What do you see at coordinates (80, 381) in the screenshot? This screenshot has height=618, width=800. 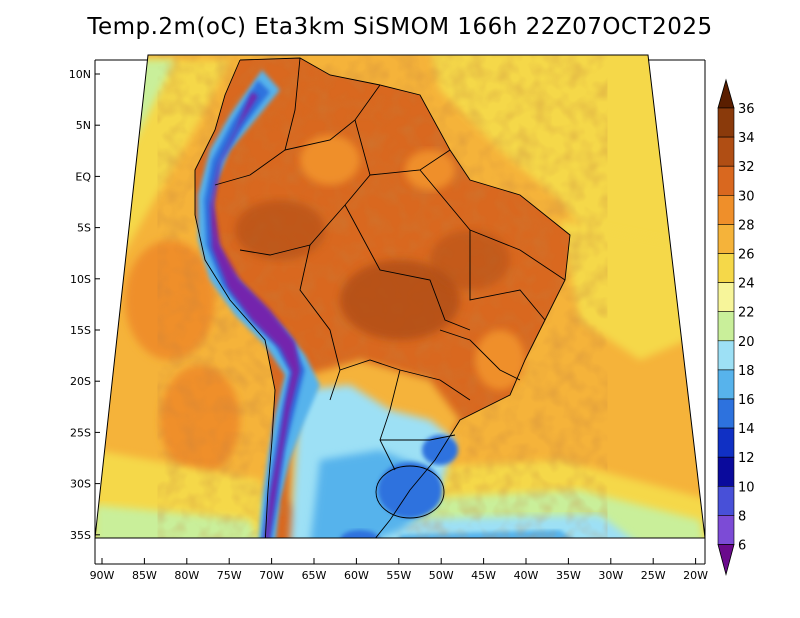 I see `latitude-tick-label: 20S` at bounding box center [80, 381].